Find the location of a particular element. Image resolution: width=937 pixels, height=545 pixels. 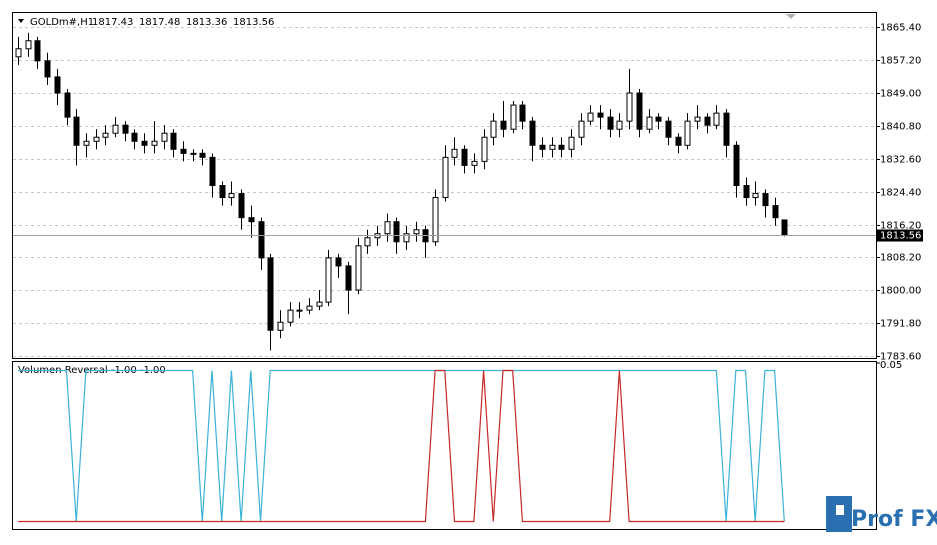

y-tick-label: 1816.20 is located at coordinates (900, 226).